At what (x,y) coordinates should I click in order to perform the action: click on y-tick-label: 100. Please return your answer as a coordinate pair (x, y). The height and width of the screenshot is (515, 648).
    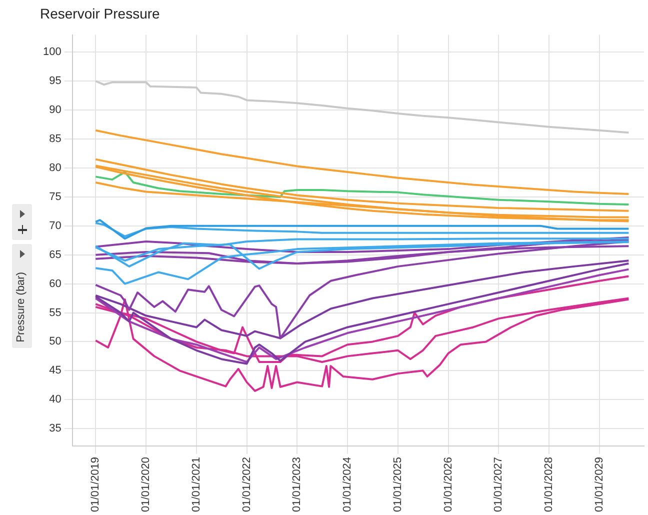
    Looking at the image, I should click on (52, 52).